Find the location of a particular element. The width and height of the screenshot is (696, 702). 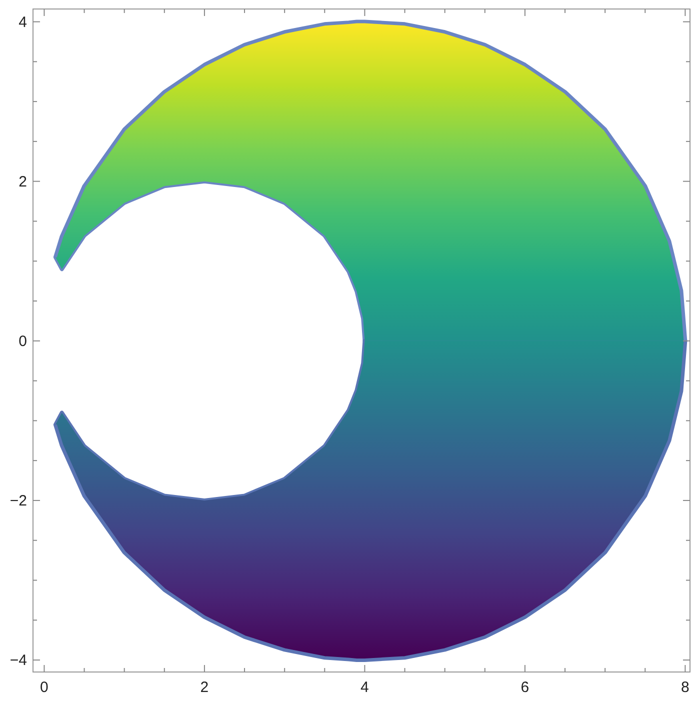

x-tick-label: 0 is located at coordinates (44, 687).